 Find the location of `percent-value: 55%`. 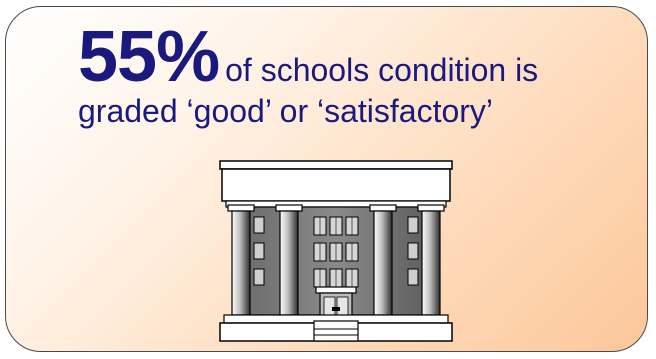

percent-value: 55% is located at coordinates (149, 57).